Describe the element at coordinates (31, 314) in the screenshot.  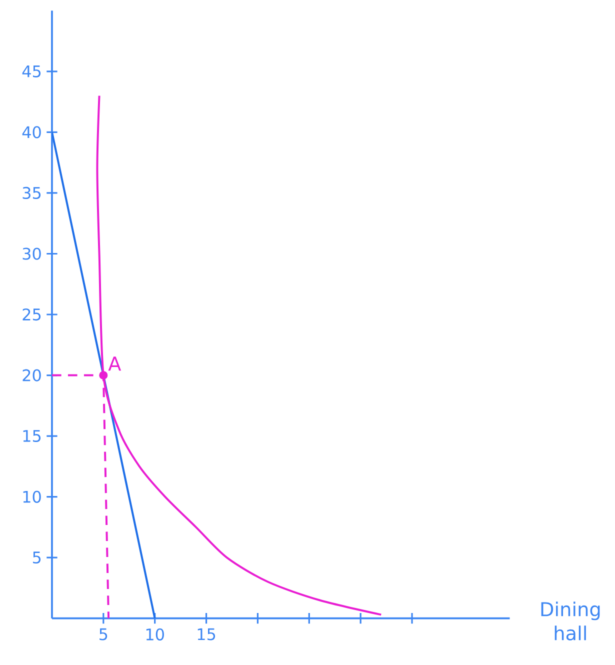
I see `y-tick-label: 25` at that location.